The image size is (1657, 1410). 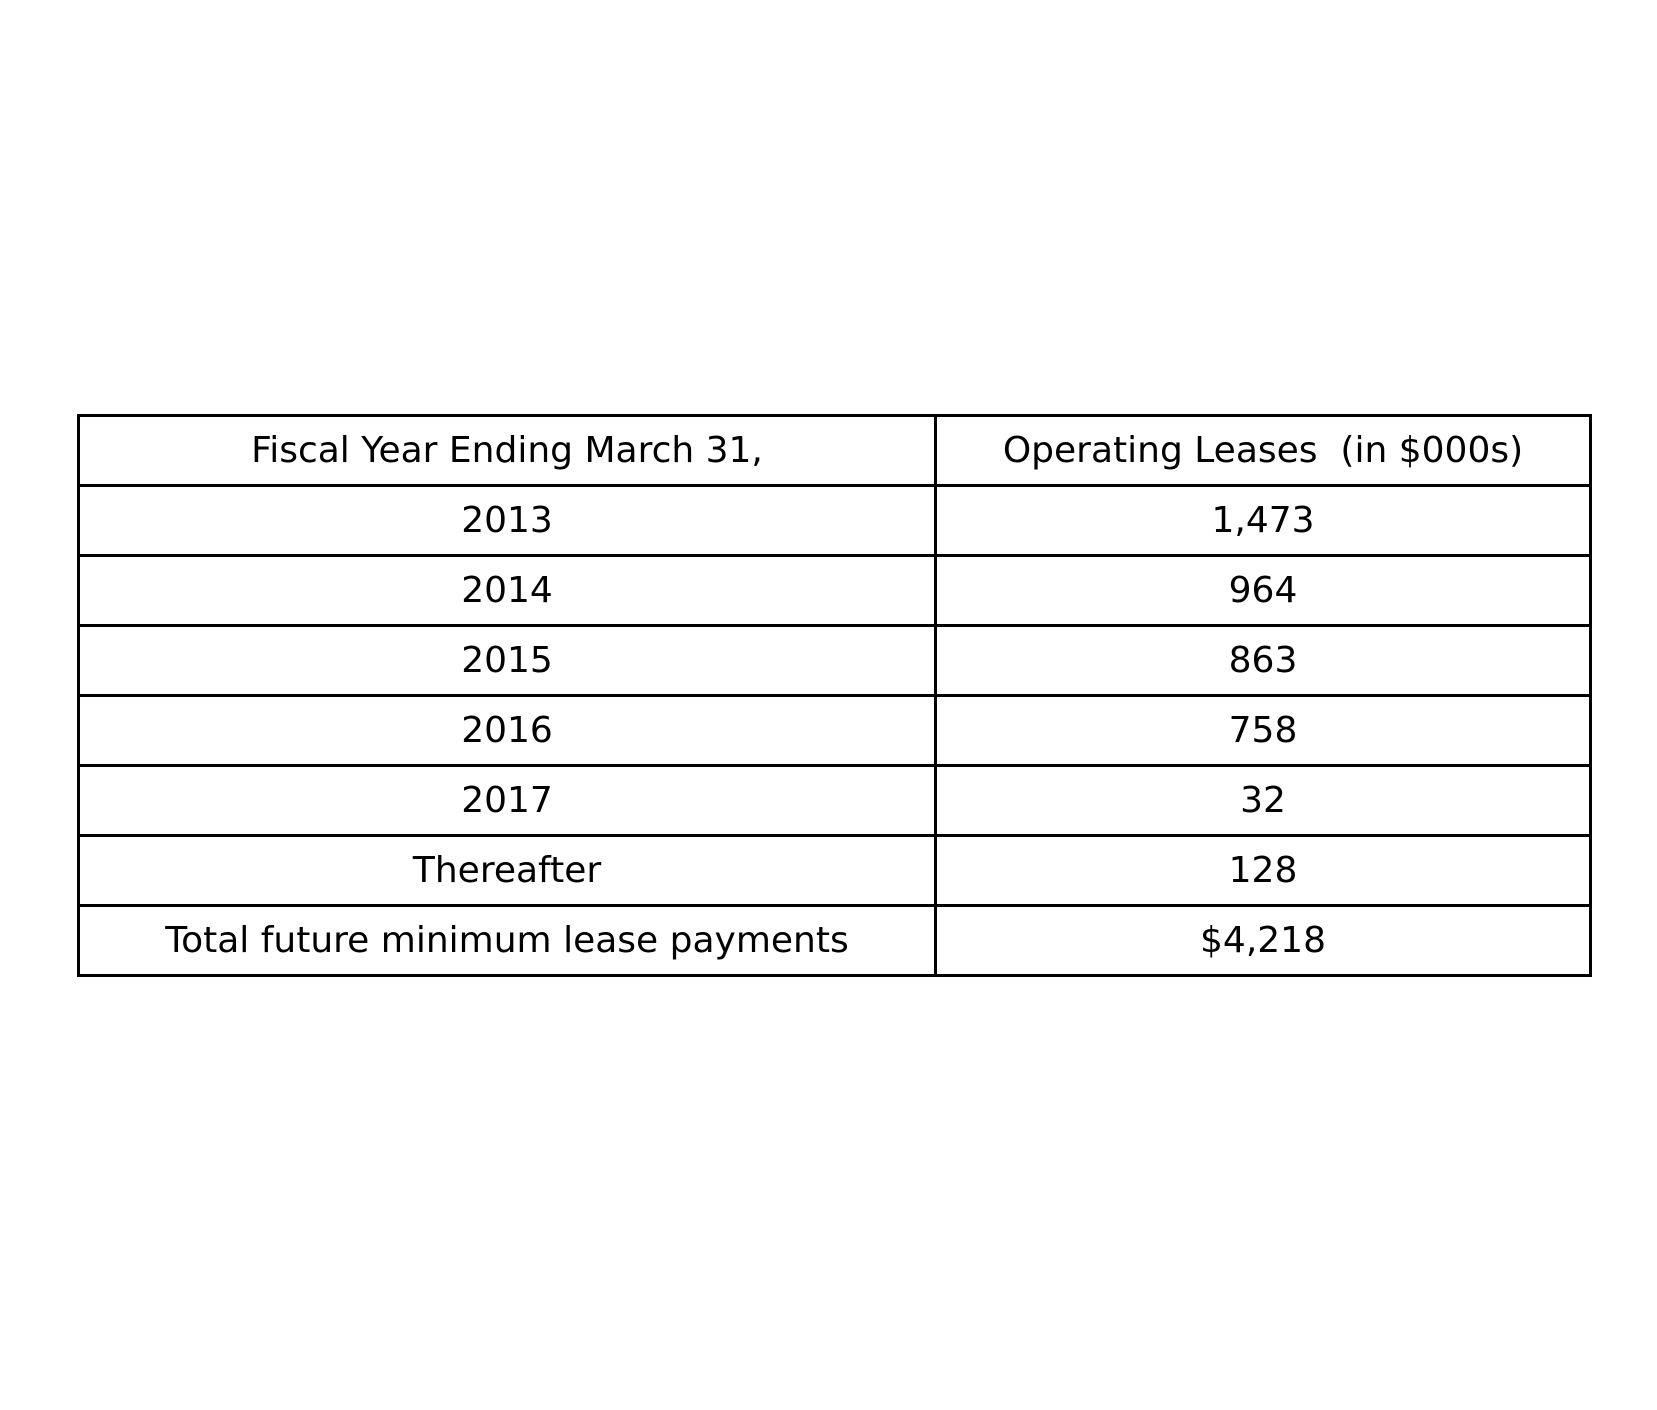 I want to click on total-amount-cell: $4,218, so click(x=1263, y=940).